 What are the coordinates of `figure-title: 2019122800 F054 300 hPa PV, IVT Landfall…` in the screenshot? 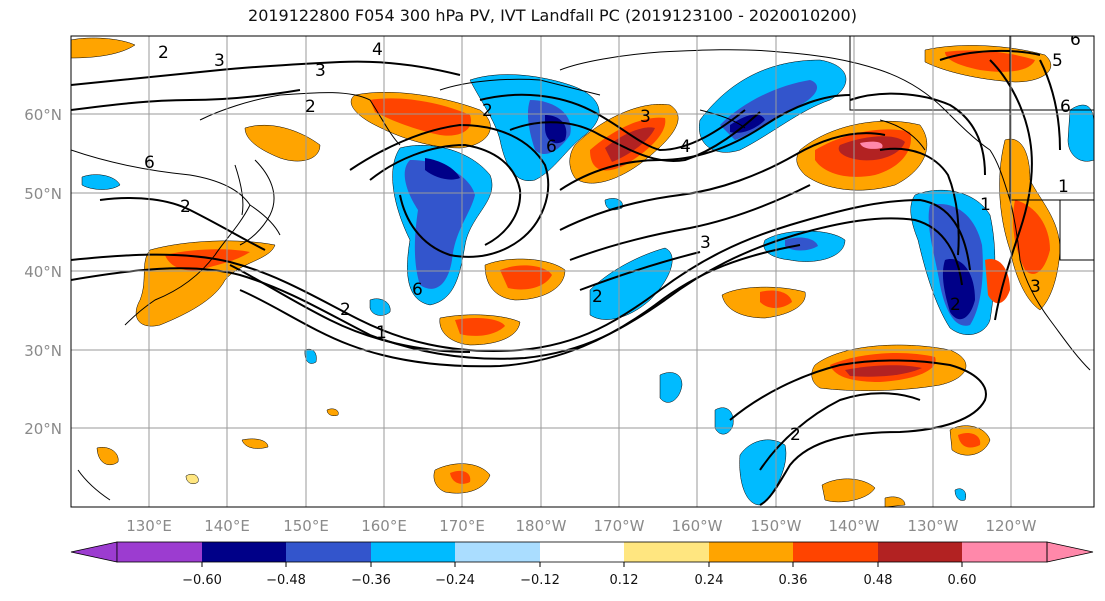 It's located at (552, 15).